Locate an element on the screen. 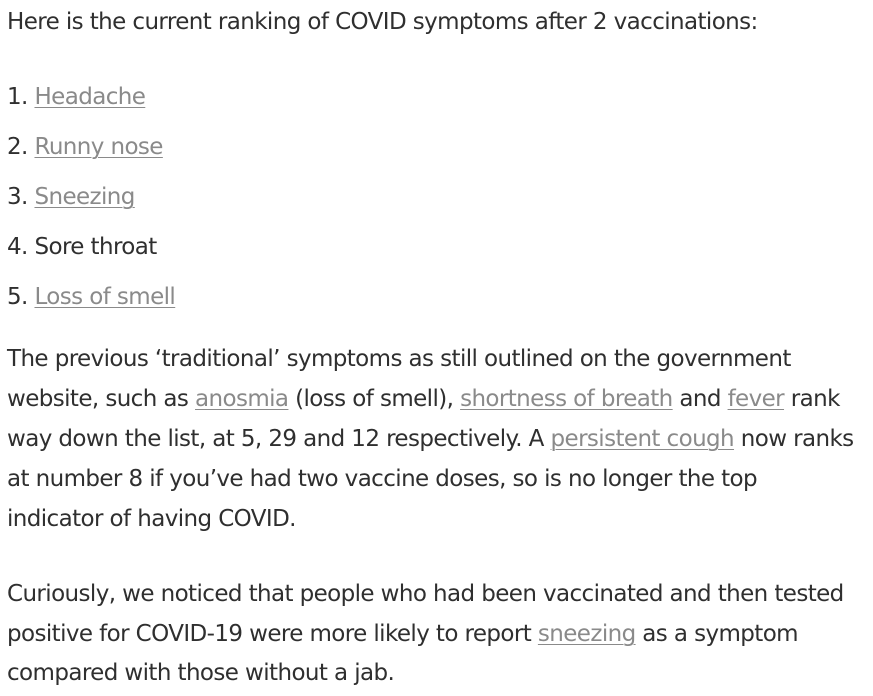 The image size is (873, 696). ranking-item-2: 2. Runny nose is located at coordinates (85, 147).